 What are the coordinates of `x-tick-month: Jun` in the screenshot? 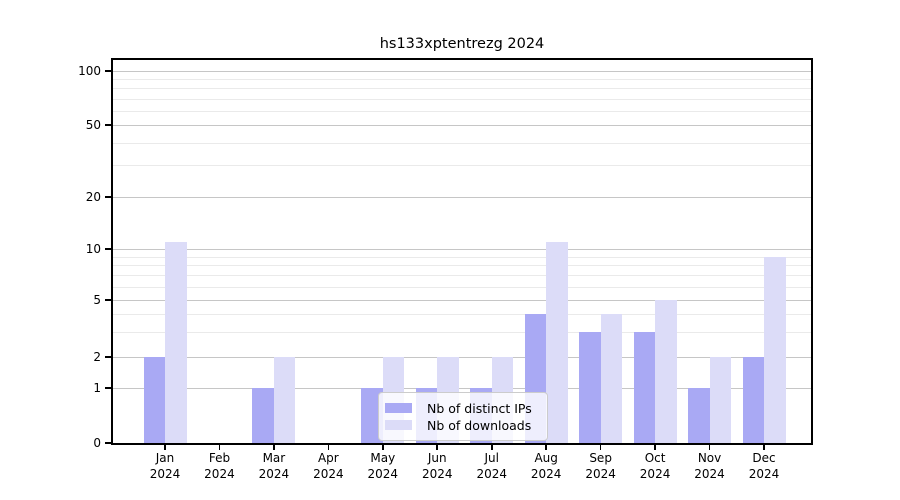 It's located at (437, 458).